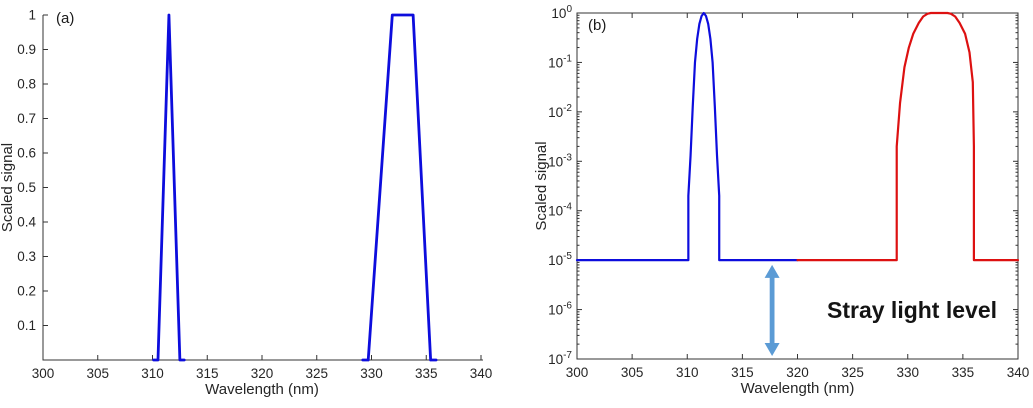  I want to click on tick-exponent: -6, so click(567, 306).